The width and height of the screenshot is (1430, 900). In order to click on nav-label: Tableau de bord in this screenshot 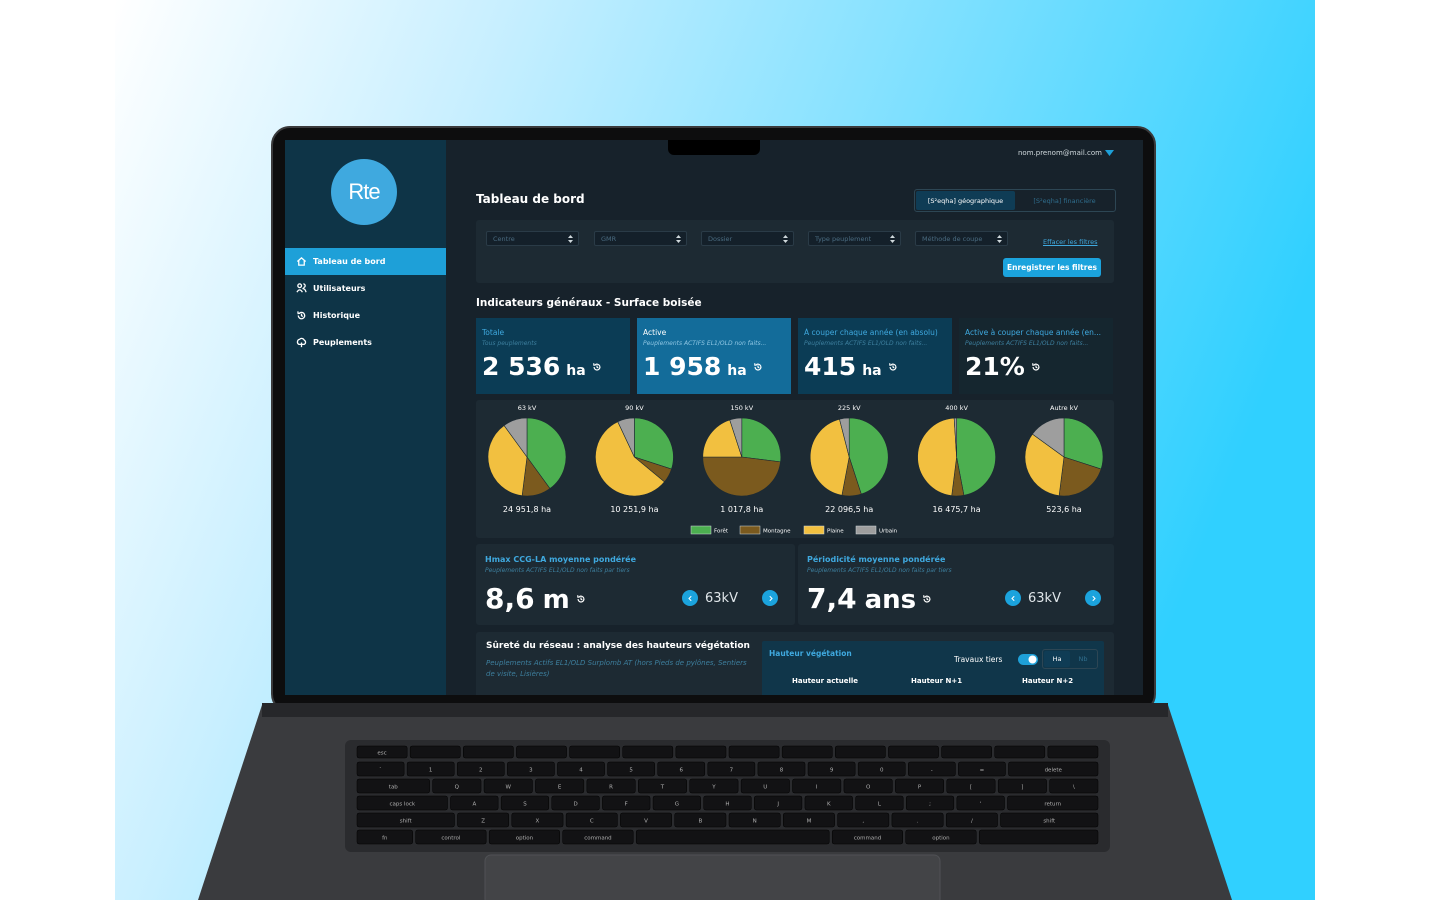, I will do `click(349, 261)`.